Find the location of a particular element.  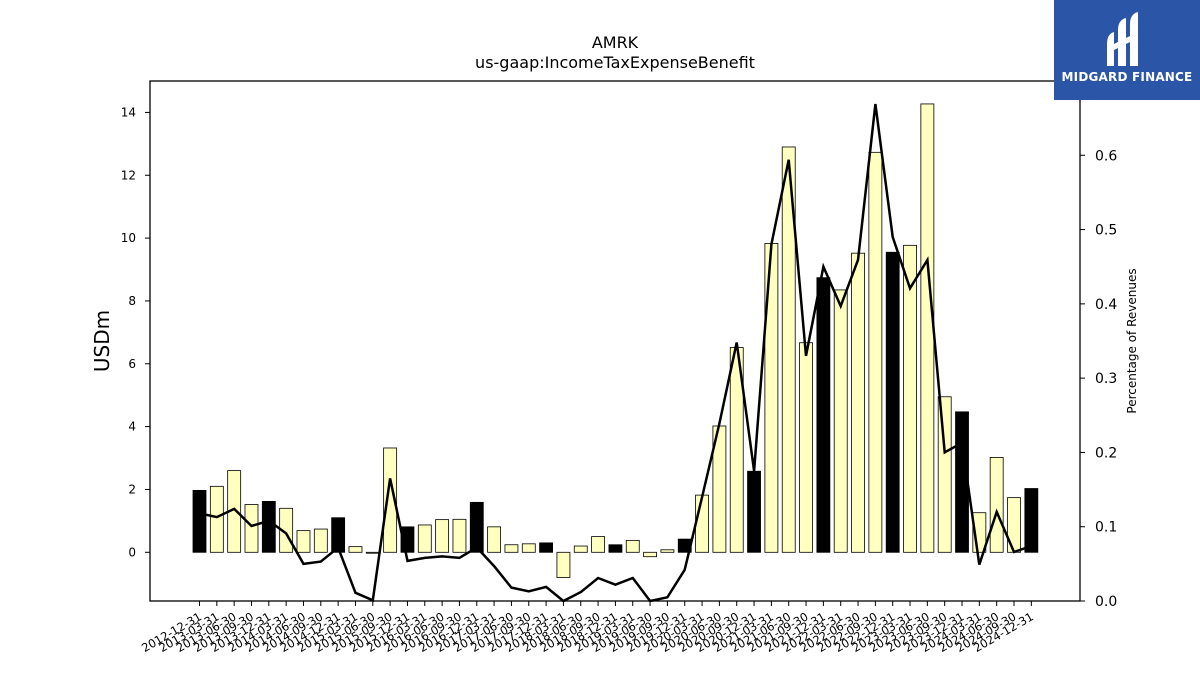

y-tick-label: 14 is located at coordinates (128, 112).